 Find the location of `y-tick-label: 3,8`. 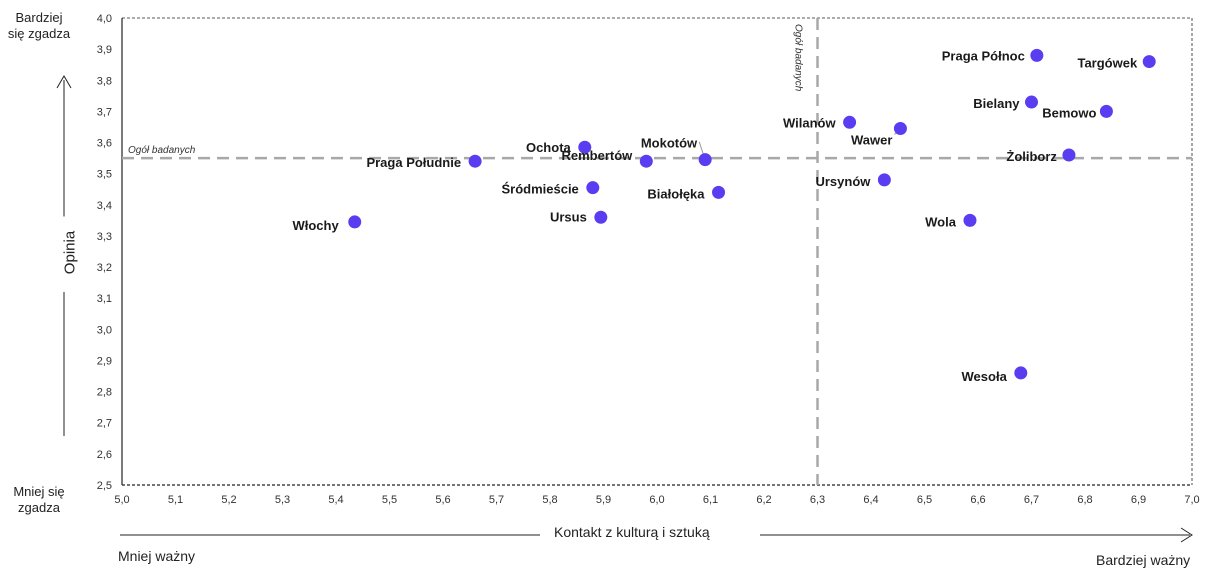

y-tick-label: 3,8 is located at coordinates (104, 81).